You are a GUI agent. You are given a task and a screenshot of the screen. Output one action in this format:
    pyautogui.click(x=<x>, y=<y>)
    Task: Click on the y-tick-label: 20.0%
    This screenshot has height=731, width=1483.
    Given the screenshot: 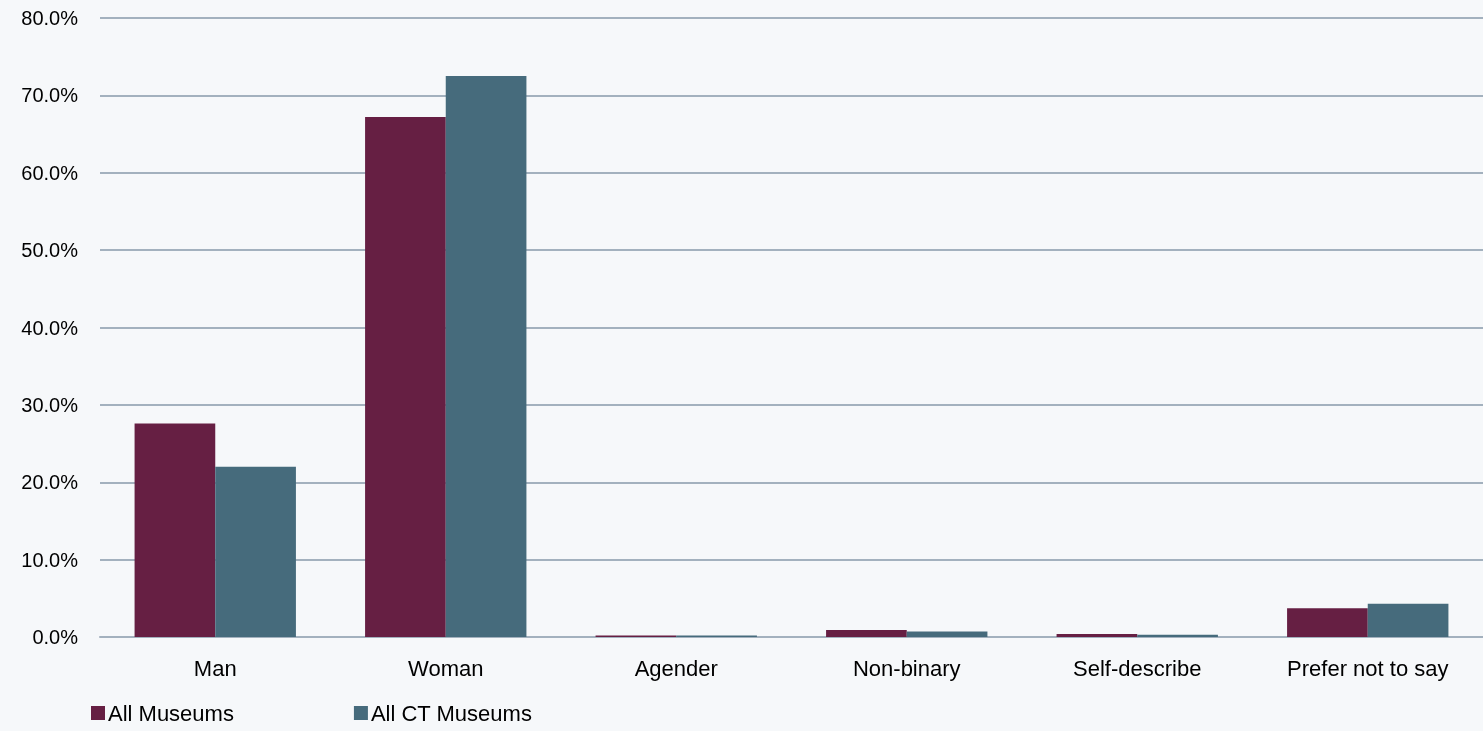 What is the action you would take?
    pyautogui.click(x=50, y=482)
    